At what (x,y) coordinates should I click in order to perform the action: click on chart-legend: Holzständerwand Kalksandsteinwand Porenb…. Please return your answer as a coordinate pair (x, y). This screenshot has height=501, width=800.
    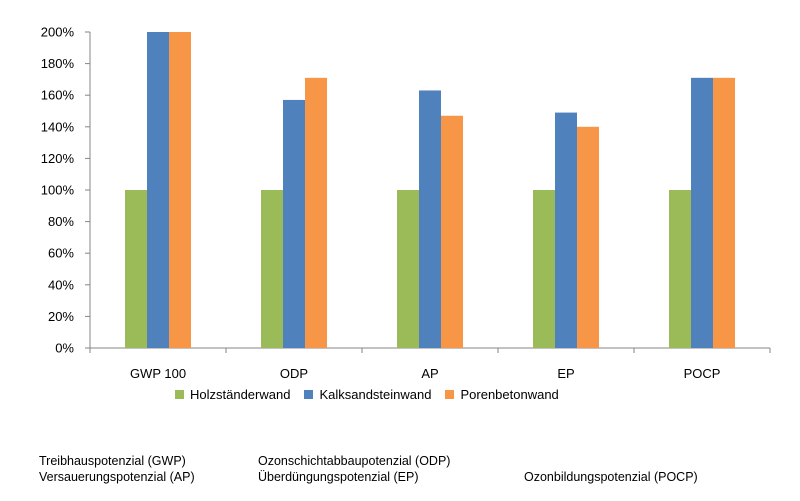
    Looking at the image, I should click on (374, 394).